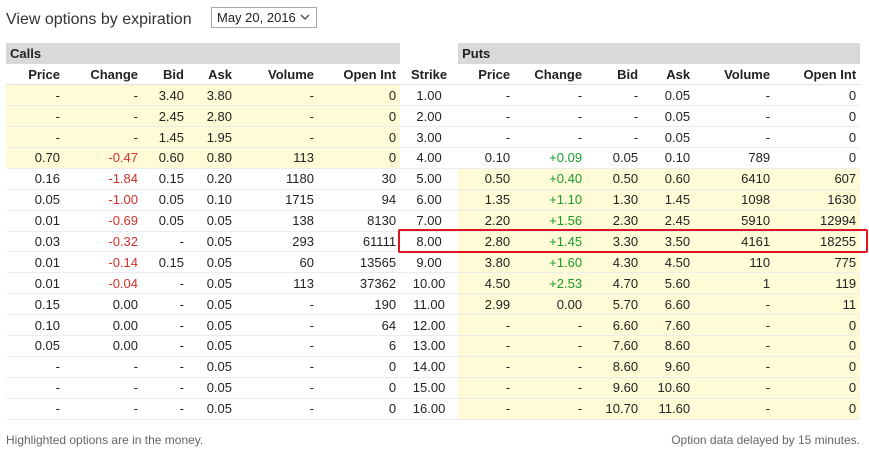  I want to click on put-ask: 5.60, so click(668, 283).